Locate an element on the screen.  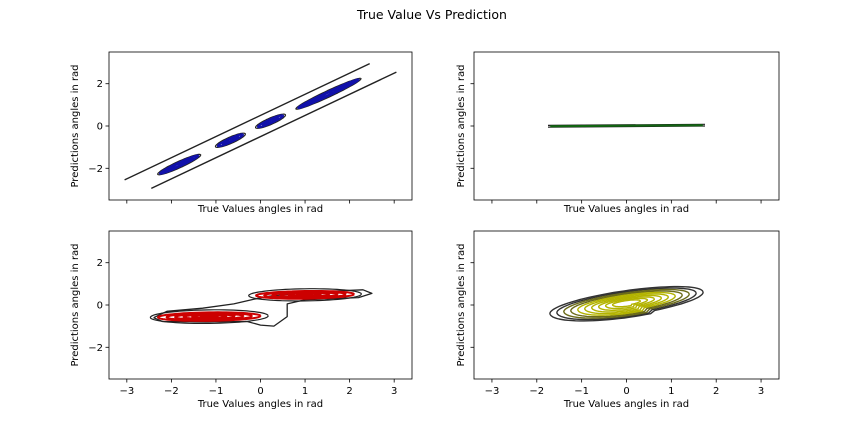
contour-cluster-2-outer is located at coordinates (271, 121).